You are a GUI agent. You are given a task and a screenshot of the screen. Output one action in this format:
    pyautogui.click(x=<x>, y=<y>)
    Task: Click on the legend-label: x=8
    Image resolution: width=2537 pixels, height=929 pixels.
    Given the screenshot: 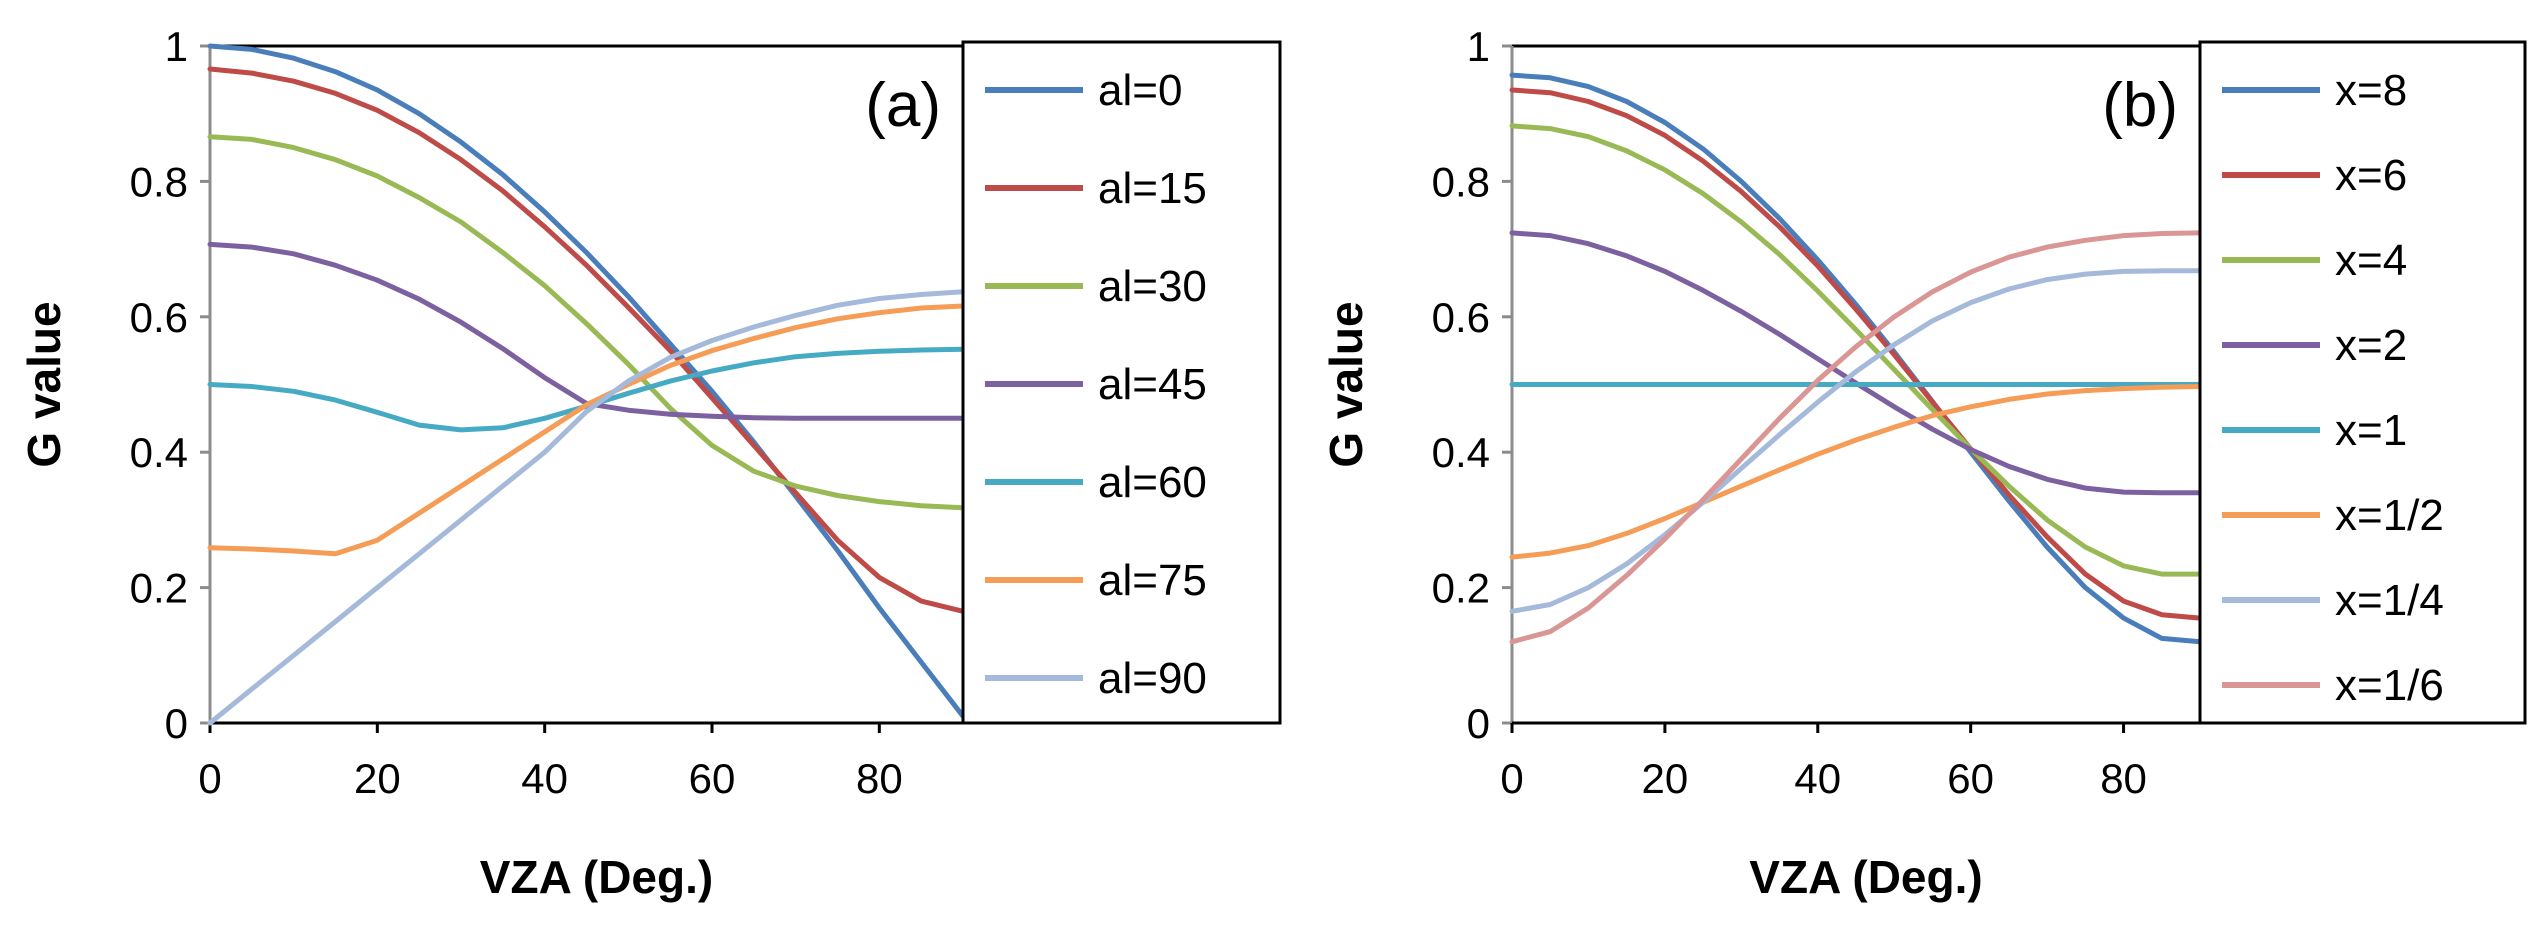 What is the action you would take?
    pyautogui.click(x=2371, y=90)
    